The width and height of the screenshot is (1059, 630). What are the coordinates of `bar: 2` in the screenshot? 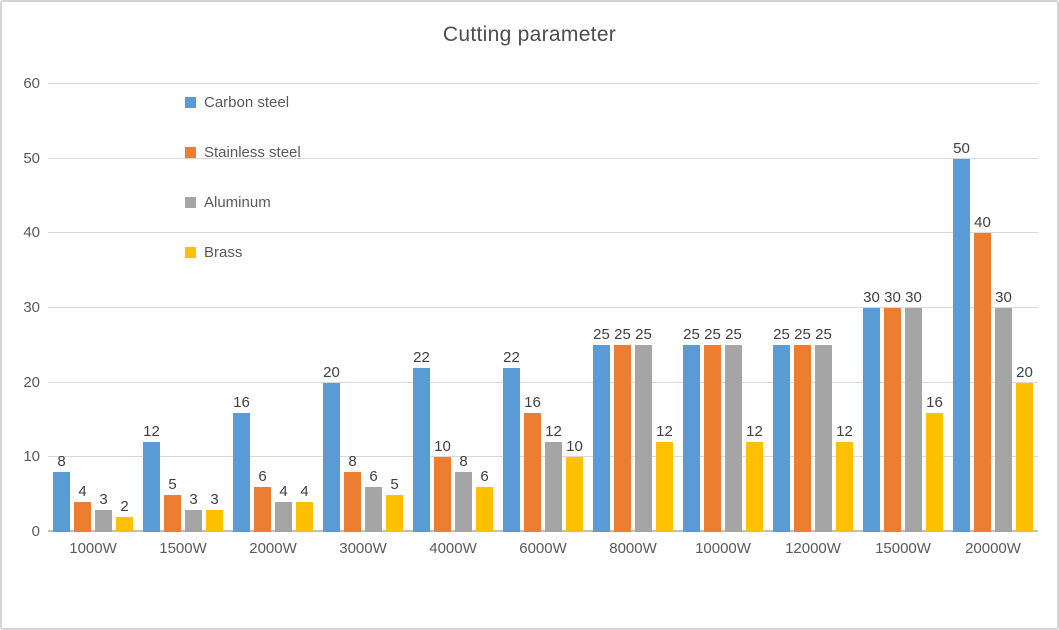 It's located at (124, 515).